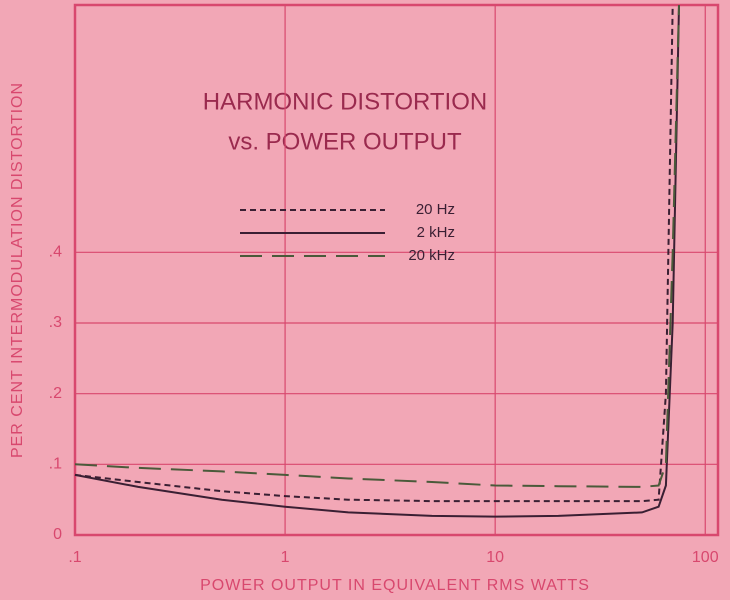 Image resolution: width=730 pixels, height=600 pixels. What do you see at coordinates (55, 322) in the screenshot?
I see `y-tick-label: .3` at bounding box center [55, 322].